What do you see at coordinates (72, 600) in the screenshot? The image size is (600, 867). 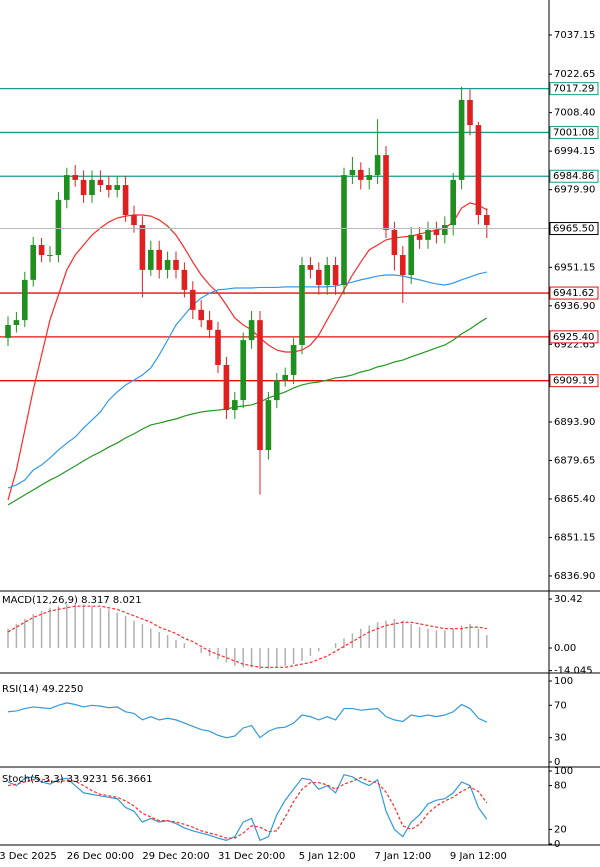 I see `panel-title: MACD(12,26,9) 8.317 8.021` at bounding box center [72, 600].